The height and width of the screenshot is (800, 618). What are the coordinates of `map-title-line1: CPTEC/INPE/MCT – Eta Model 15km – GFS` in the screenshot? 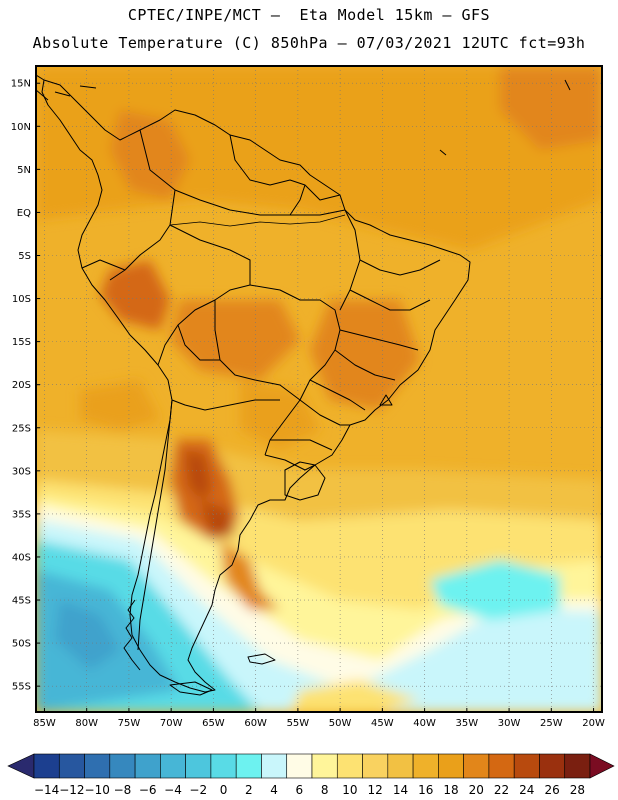 It's located at (309, 15).